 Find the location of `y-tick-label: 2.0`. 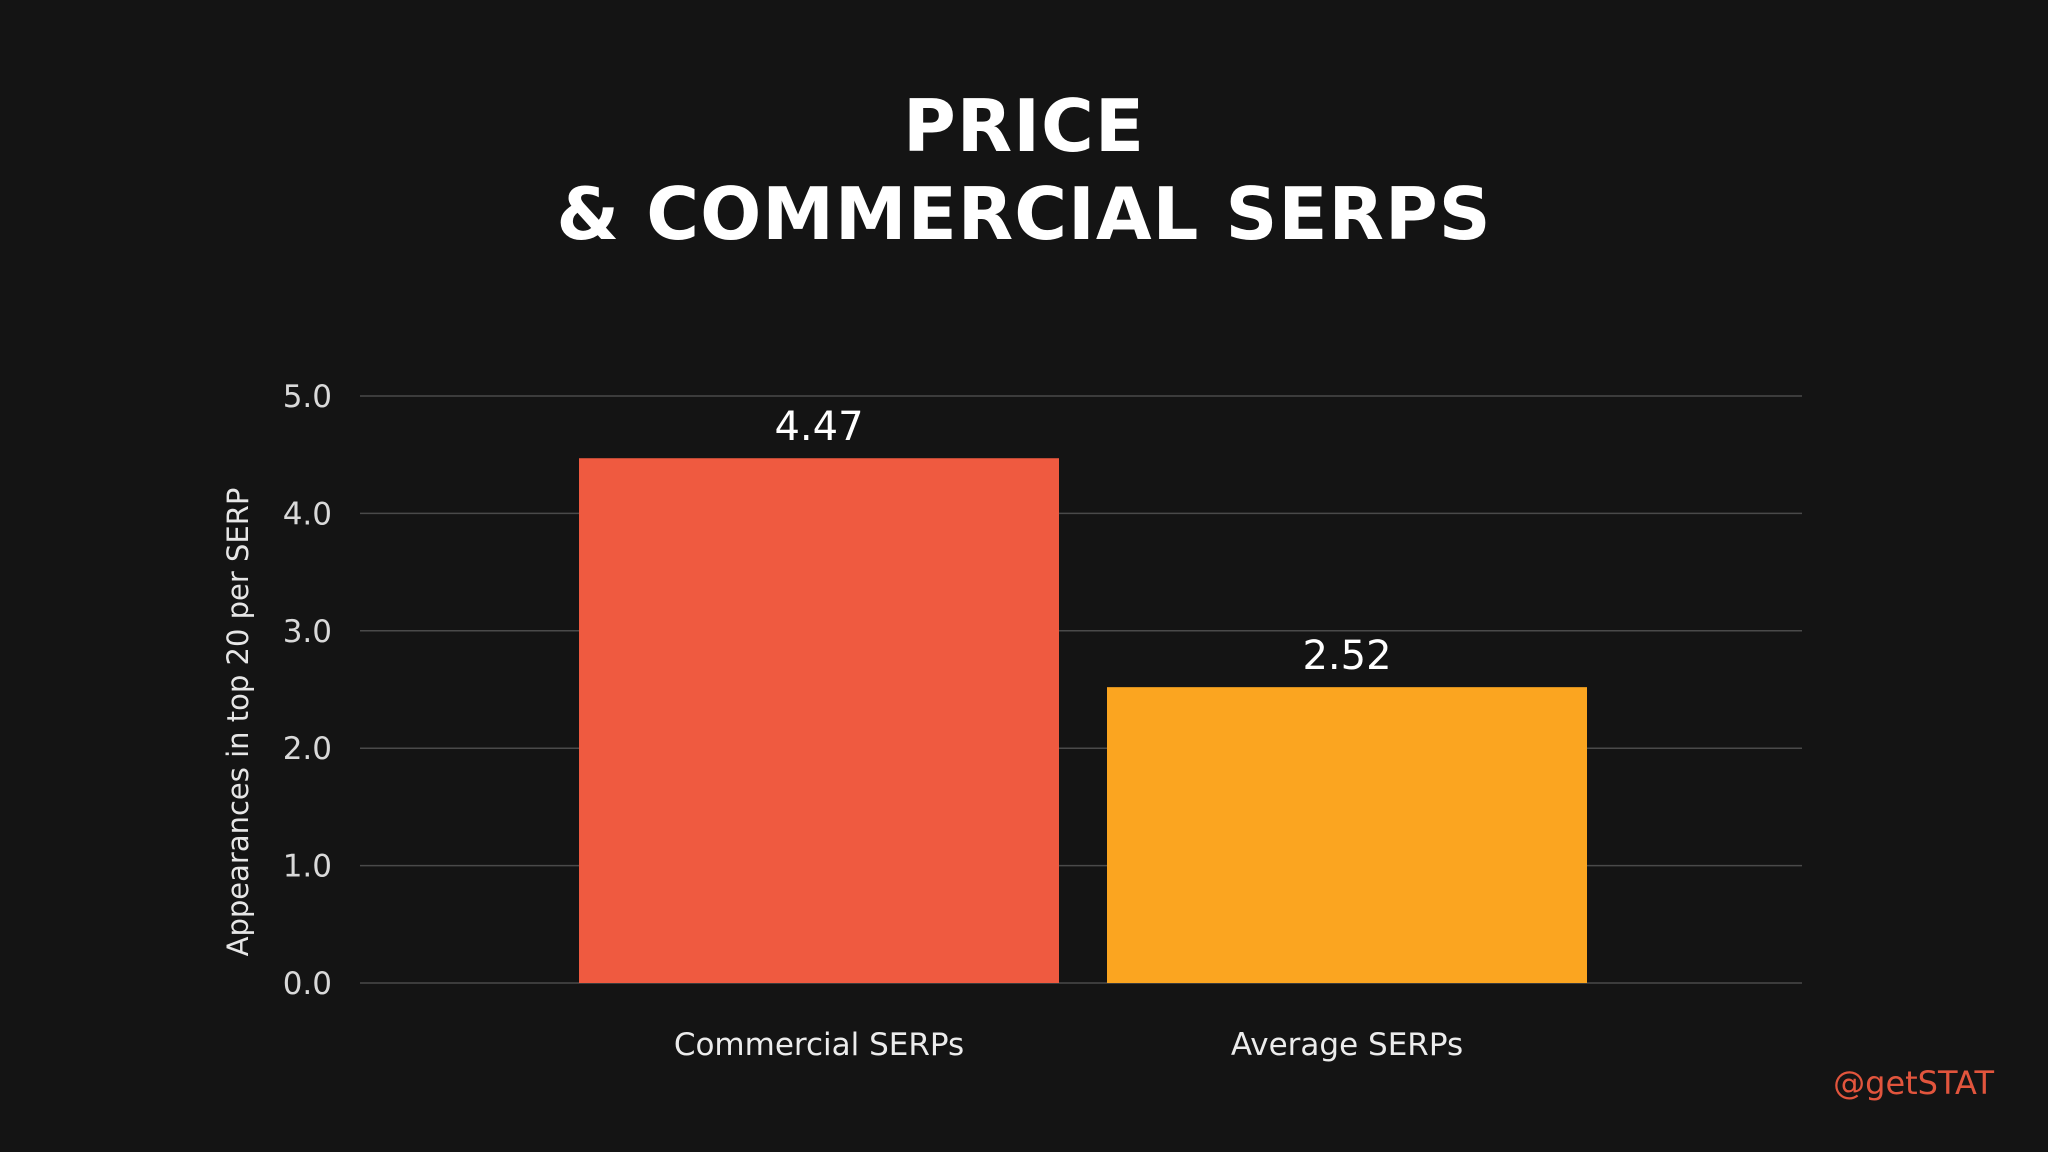

y-tick-label: 2.0 is located at coordinates (307, 749).